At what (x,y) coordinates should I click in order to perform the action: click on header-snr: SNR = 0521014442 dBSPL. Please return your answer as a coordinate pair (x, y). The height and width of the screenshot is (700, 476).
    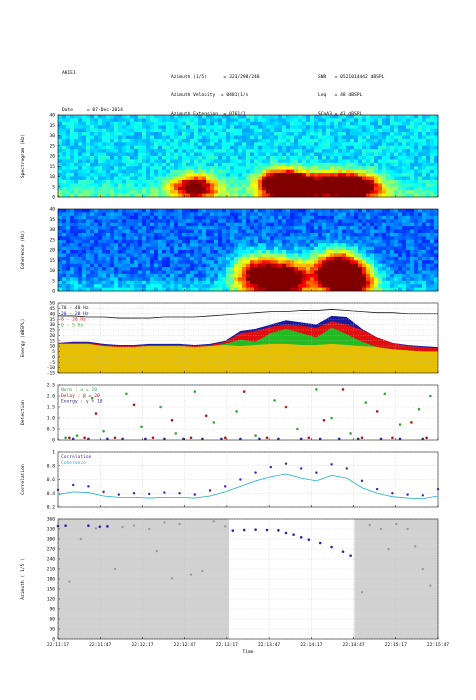
    Looking at the image, I should click on (351, 77).